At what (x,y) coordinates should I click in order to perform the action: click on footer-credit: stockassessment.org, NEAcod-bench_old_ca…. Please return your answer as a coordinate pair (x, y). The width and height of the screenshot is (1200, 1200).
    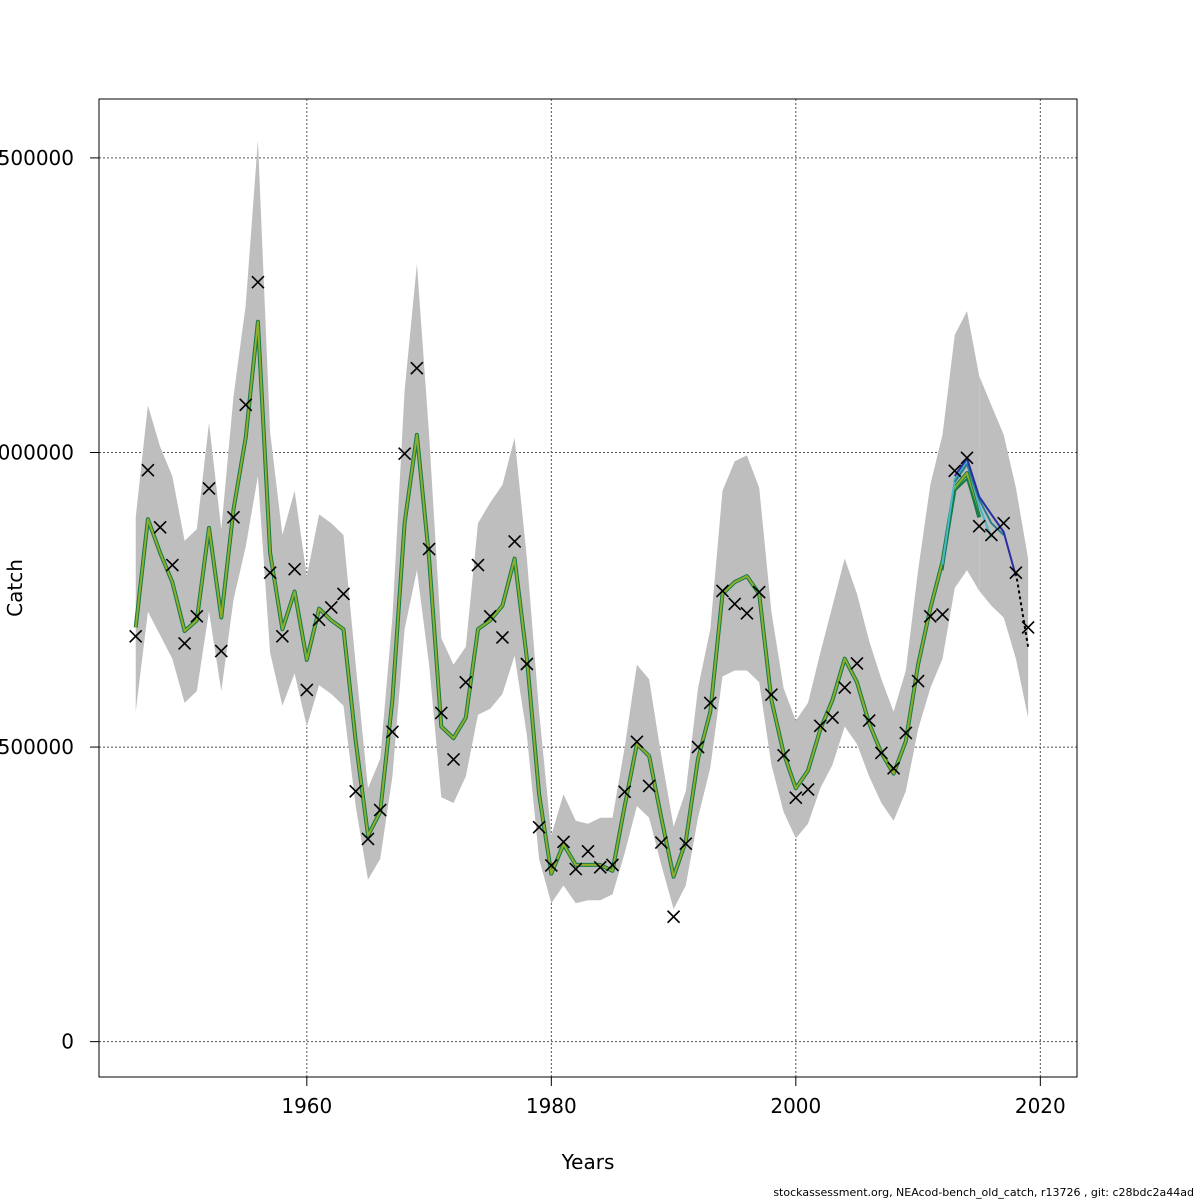
    Looking at the image, I should click on (983, 1192).